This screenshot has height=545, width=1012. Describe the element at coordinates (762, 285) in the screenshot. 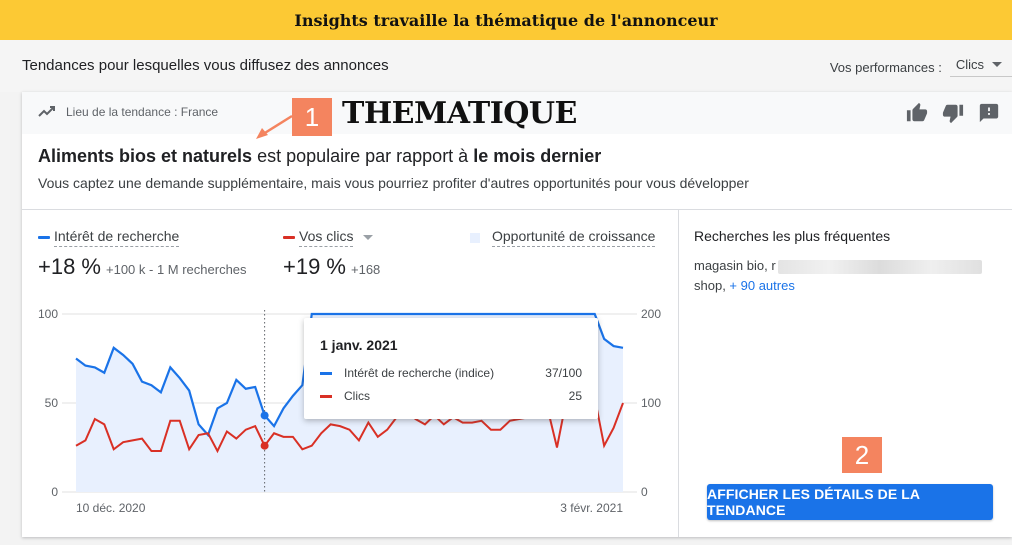

I see `more-queries-link: + 90 autres` at that location.